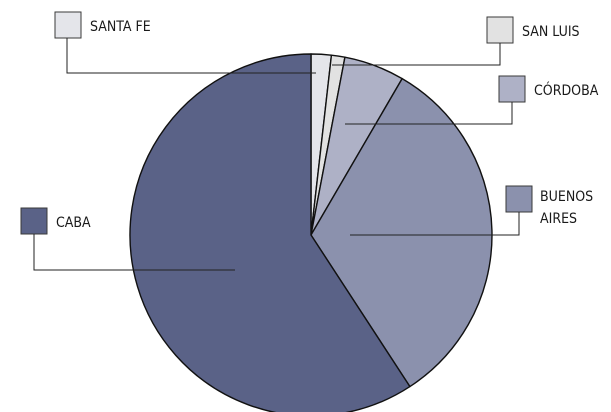 The width and height of the screenshot is (611, 412). Describe the element at coordinates (435, 224) in the screenshot. I see `leader-line-buenos-aires` at that location.